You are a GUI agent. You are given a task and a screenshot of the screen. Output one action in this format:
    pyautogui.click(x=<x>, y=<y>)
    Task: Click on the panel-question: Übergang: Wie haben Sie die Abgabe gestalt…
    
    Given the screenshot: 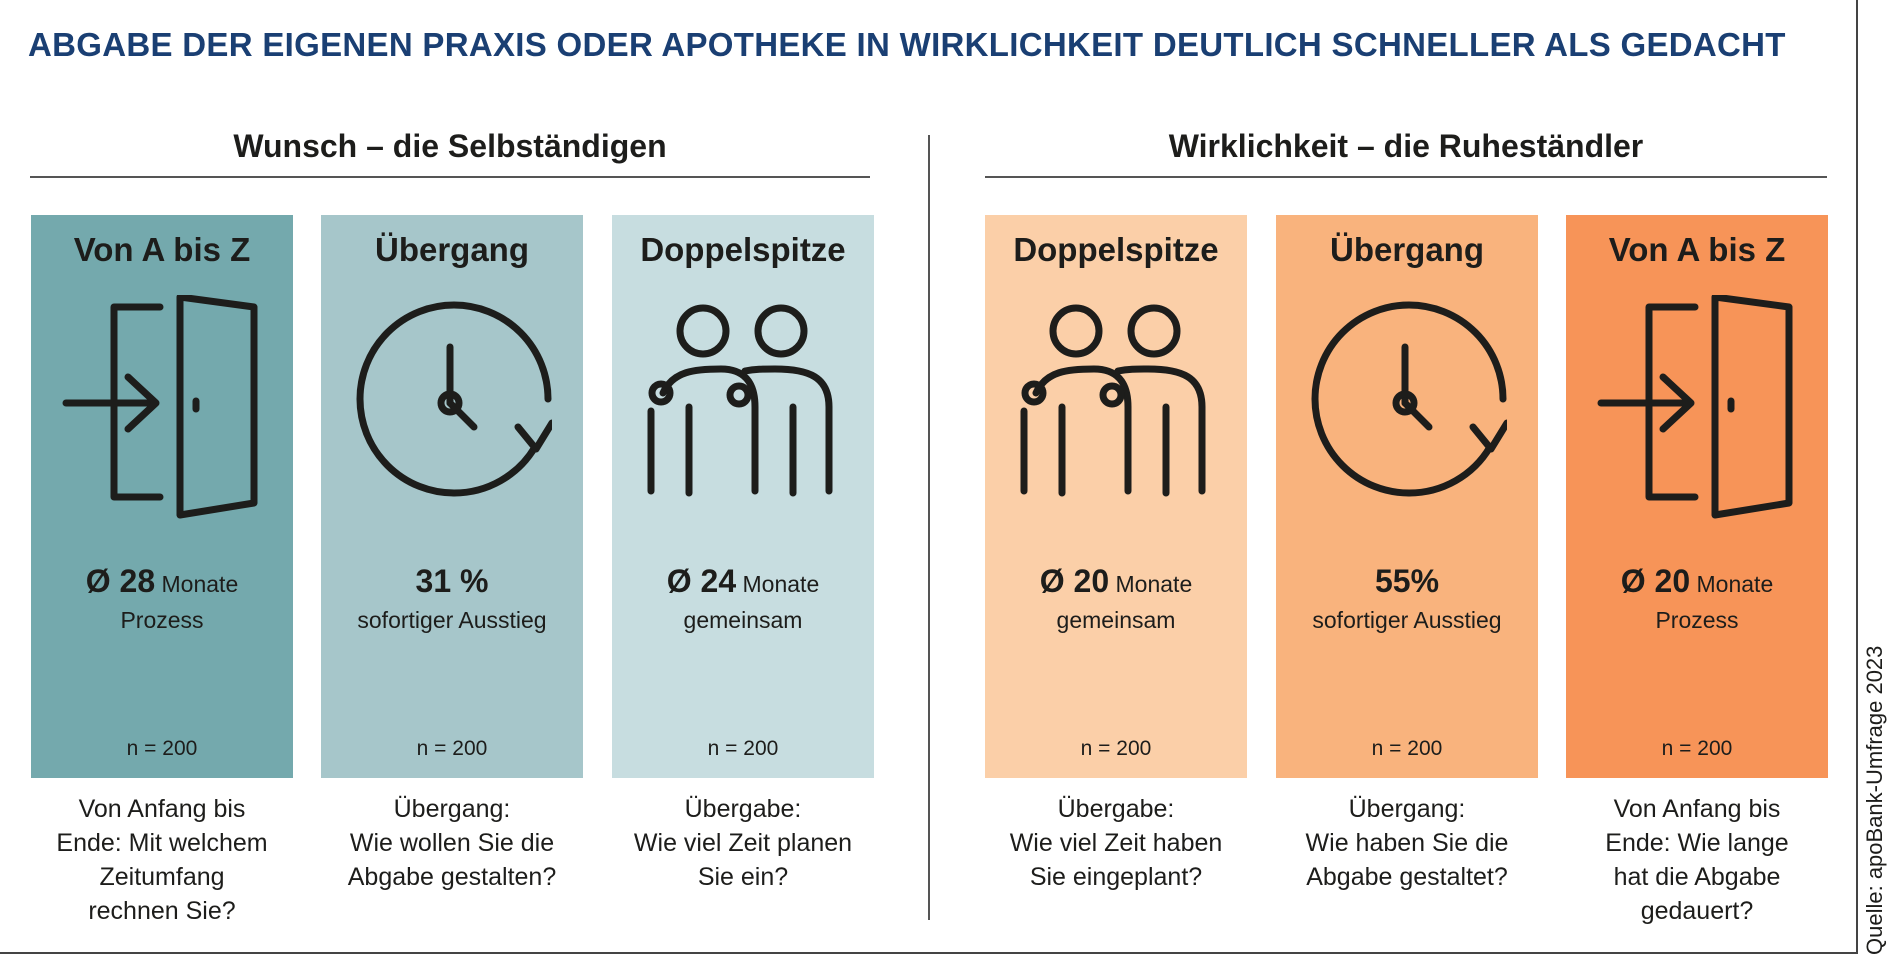 What is the action you would take?
    pyautogui.click(x=1407, y=843)
    